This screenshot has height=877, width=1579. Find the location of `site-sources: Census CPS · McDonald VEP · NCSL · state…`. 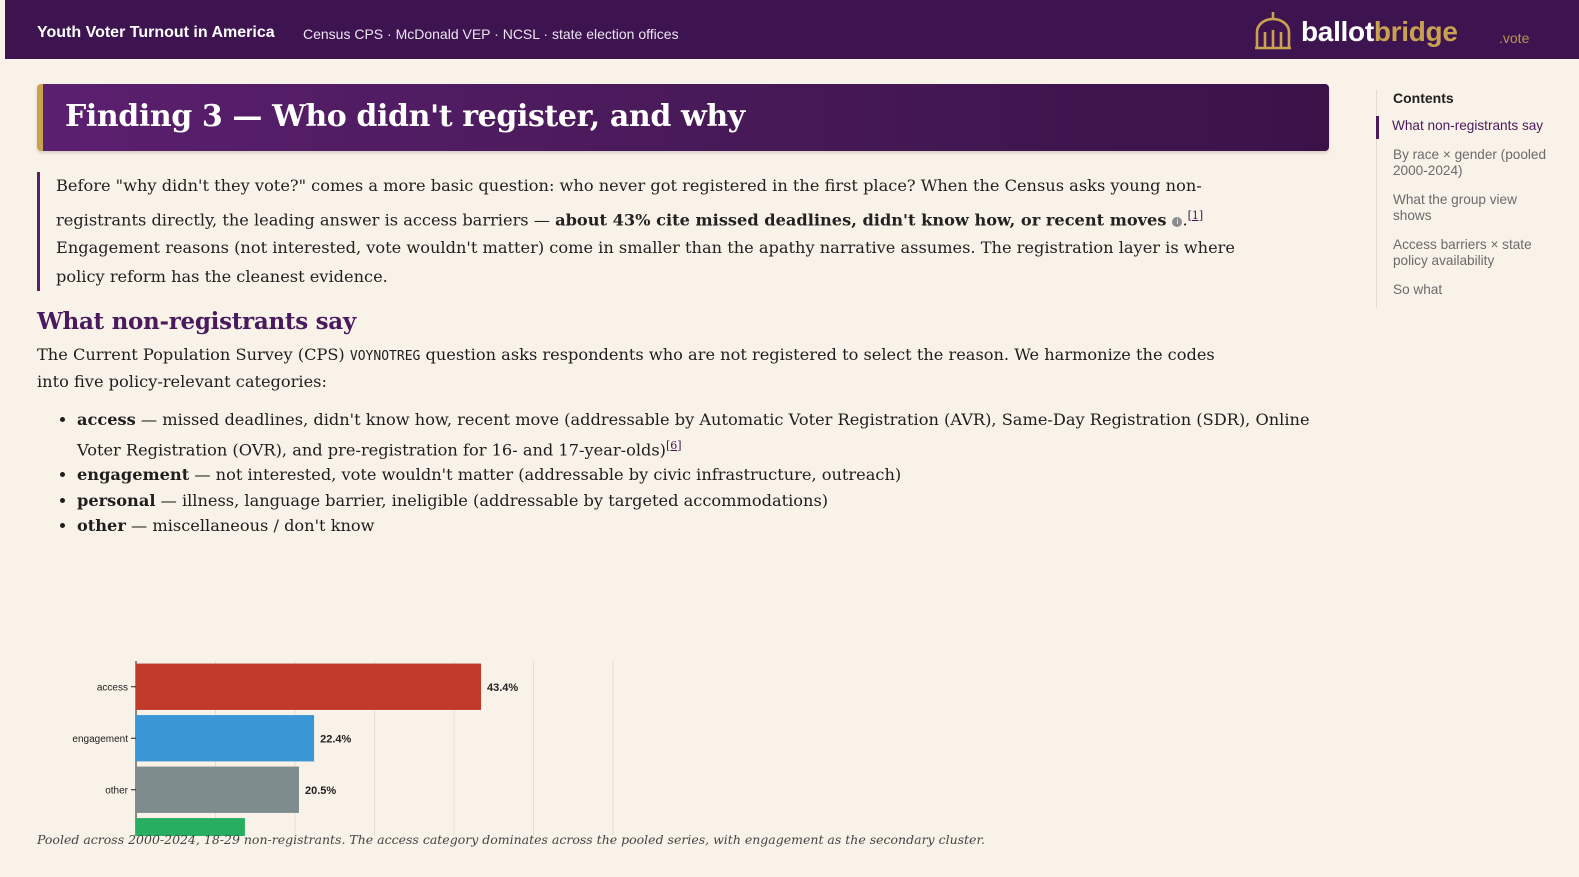

site-sources: Census CPS · McDonald VEP · NCSL · state… is located at coordinates (491, 34).